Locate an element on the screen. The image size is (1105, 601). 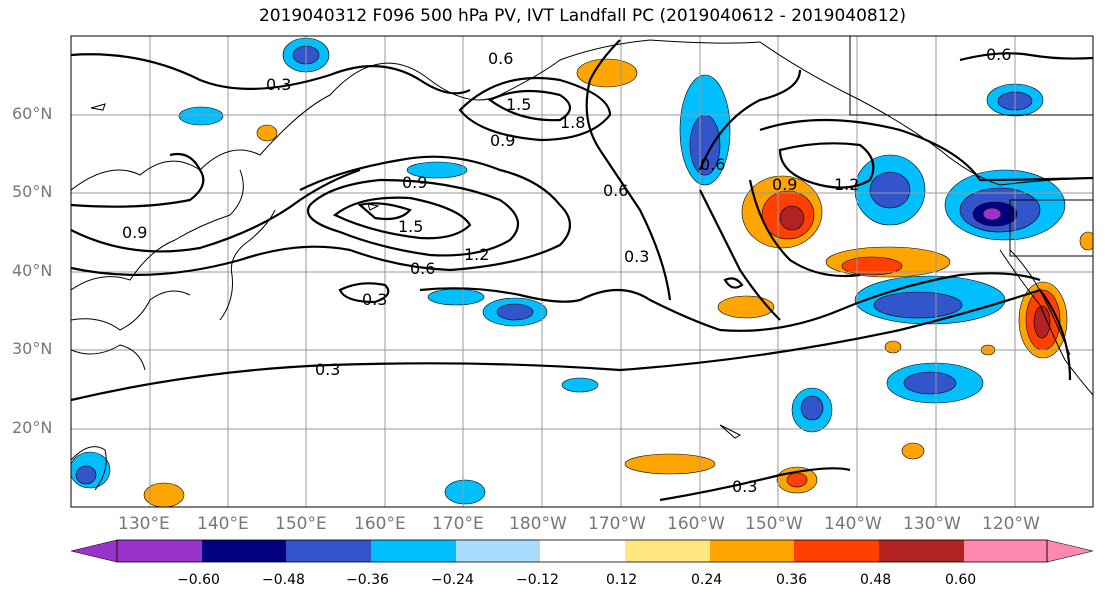
lat-label: 60°N is located at coordinates (32, 113).